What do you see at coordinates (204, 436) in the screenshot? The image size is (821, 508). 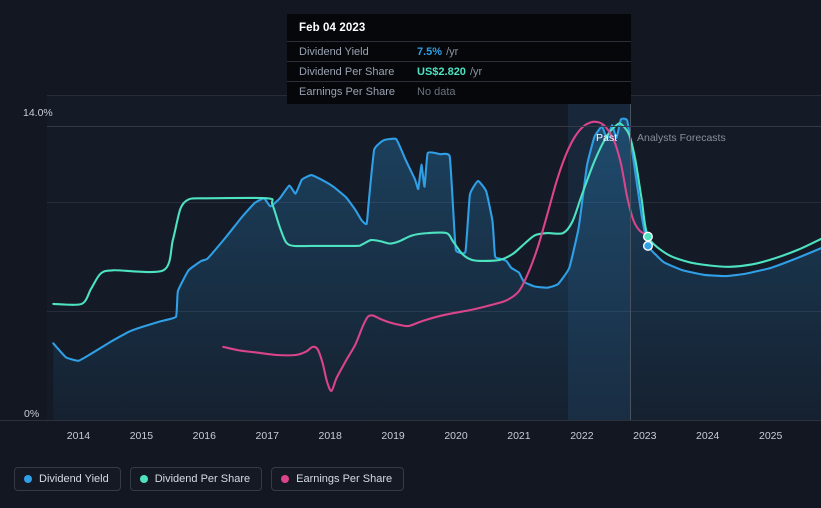 I see `x-axis-tick-2016: 2016` at bounding box center [204, 436].